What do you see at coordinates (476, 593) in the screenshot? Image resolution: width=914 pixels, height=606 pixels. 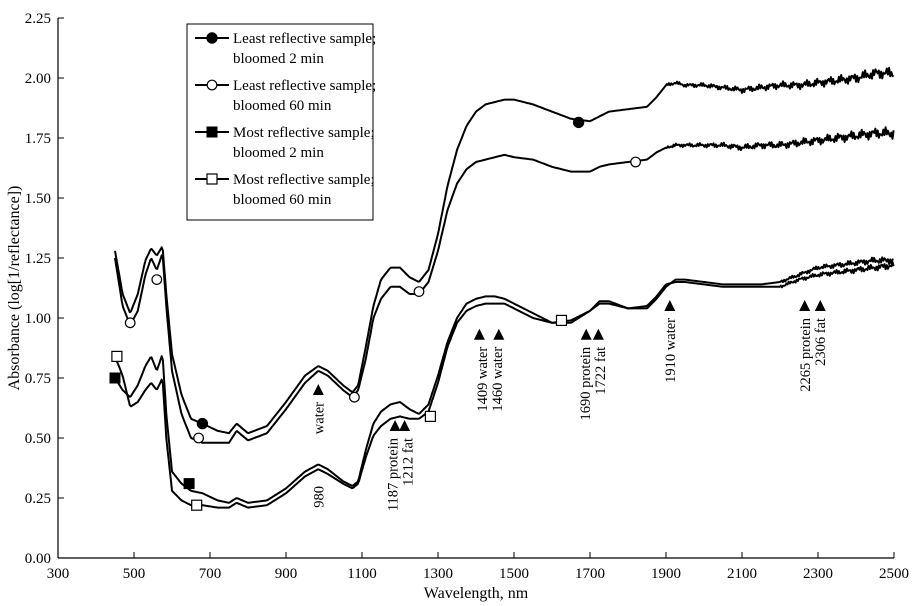 I see `x-axis-title: Wavelength, nm` at bounding box center [476, 593].